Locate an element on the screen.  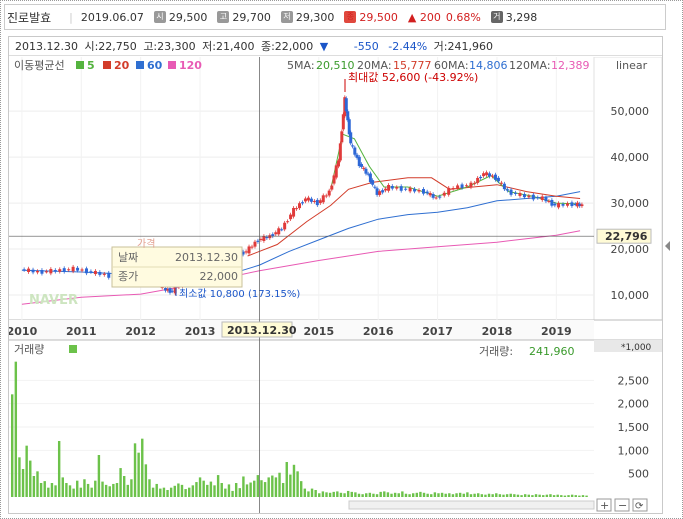
quote-date: 2019.06.07 is located at coordinates (112, 17).